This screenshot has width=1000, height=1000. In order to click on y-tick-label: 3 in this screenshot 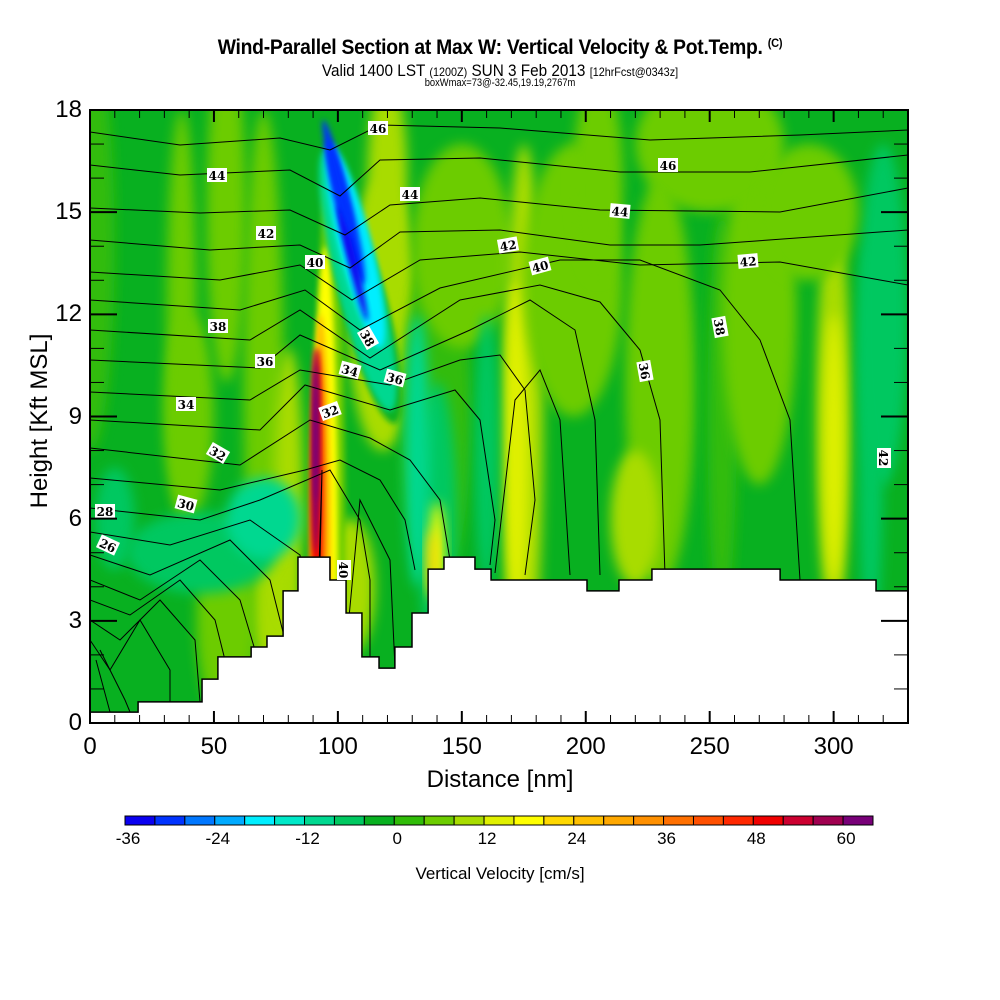, I will do `click(75, 620)`.